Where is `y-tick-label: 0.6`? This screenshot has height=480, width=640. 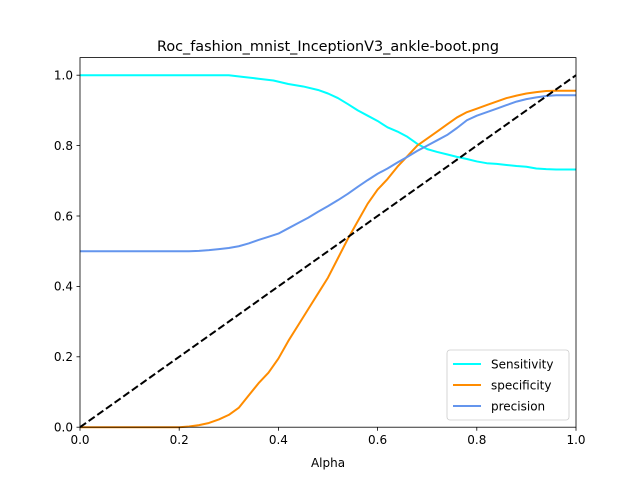 y-tick-label: 0.6 is located at coordinates (63, 216).